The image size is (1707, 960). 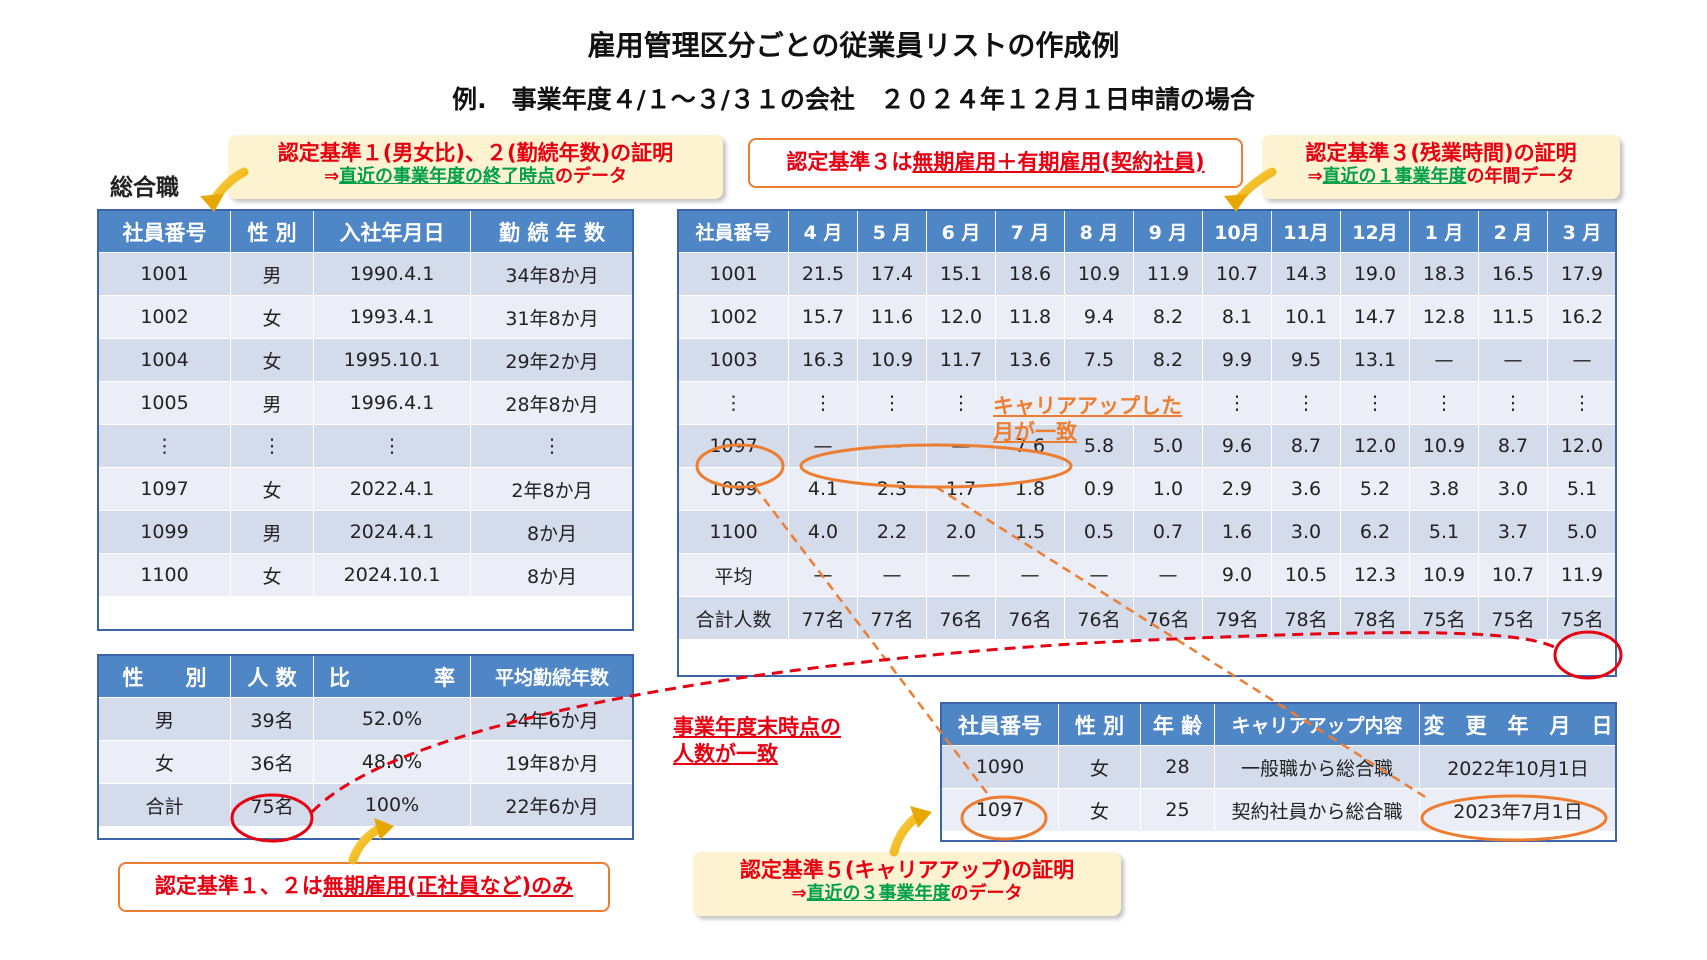 I want to click on table-cell: 36名, so click(x=272, y=762).